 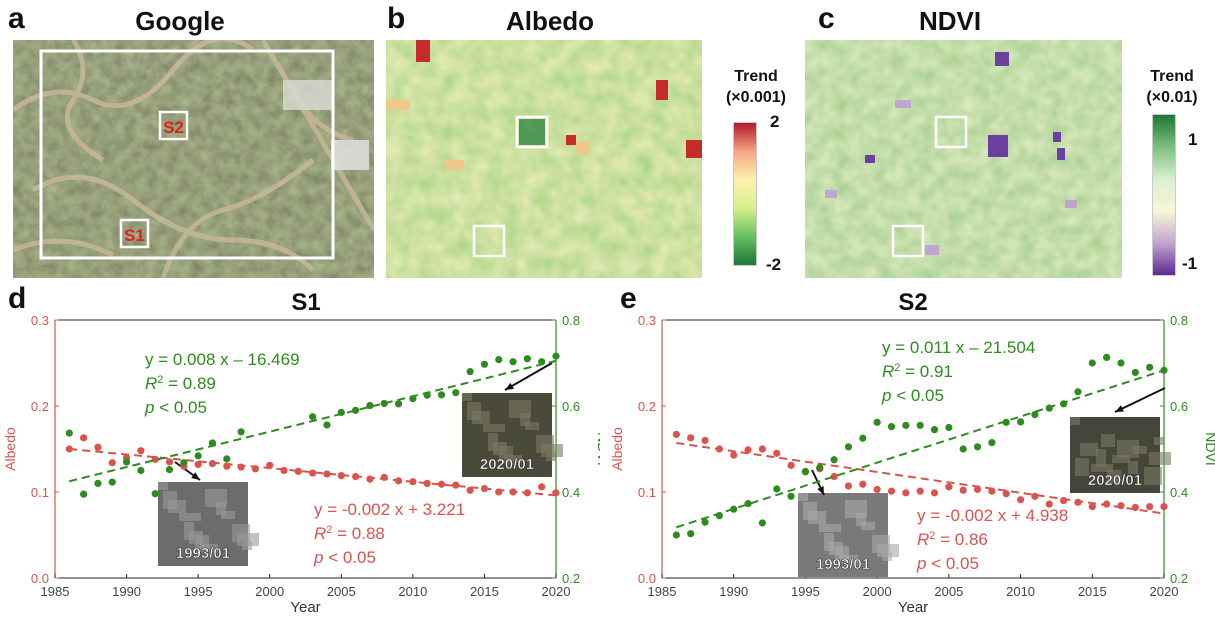 I want to click on albedo-colorbar, so click(x=745, y=194).